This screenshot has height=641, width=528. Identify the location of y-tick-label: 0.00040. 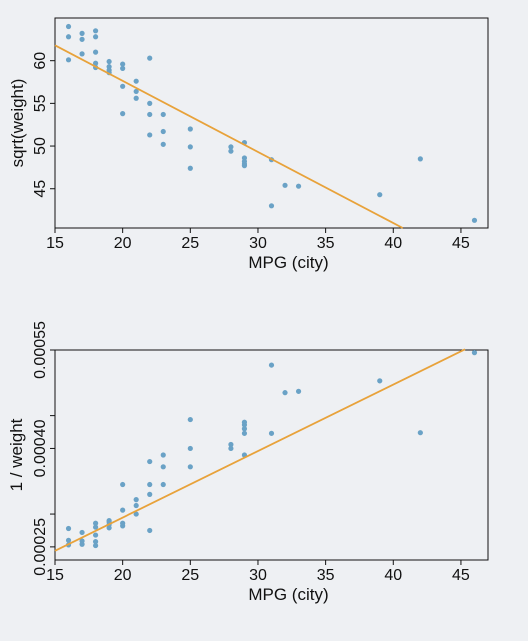
(40, 448).